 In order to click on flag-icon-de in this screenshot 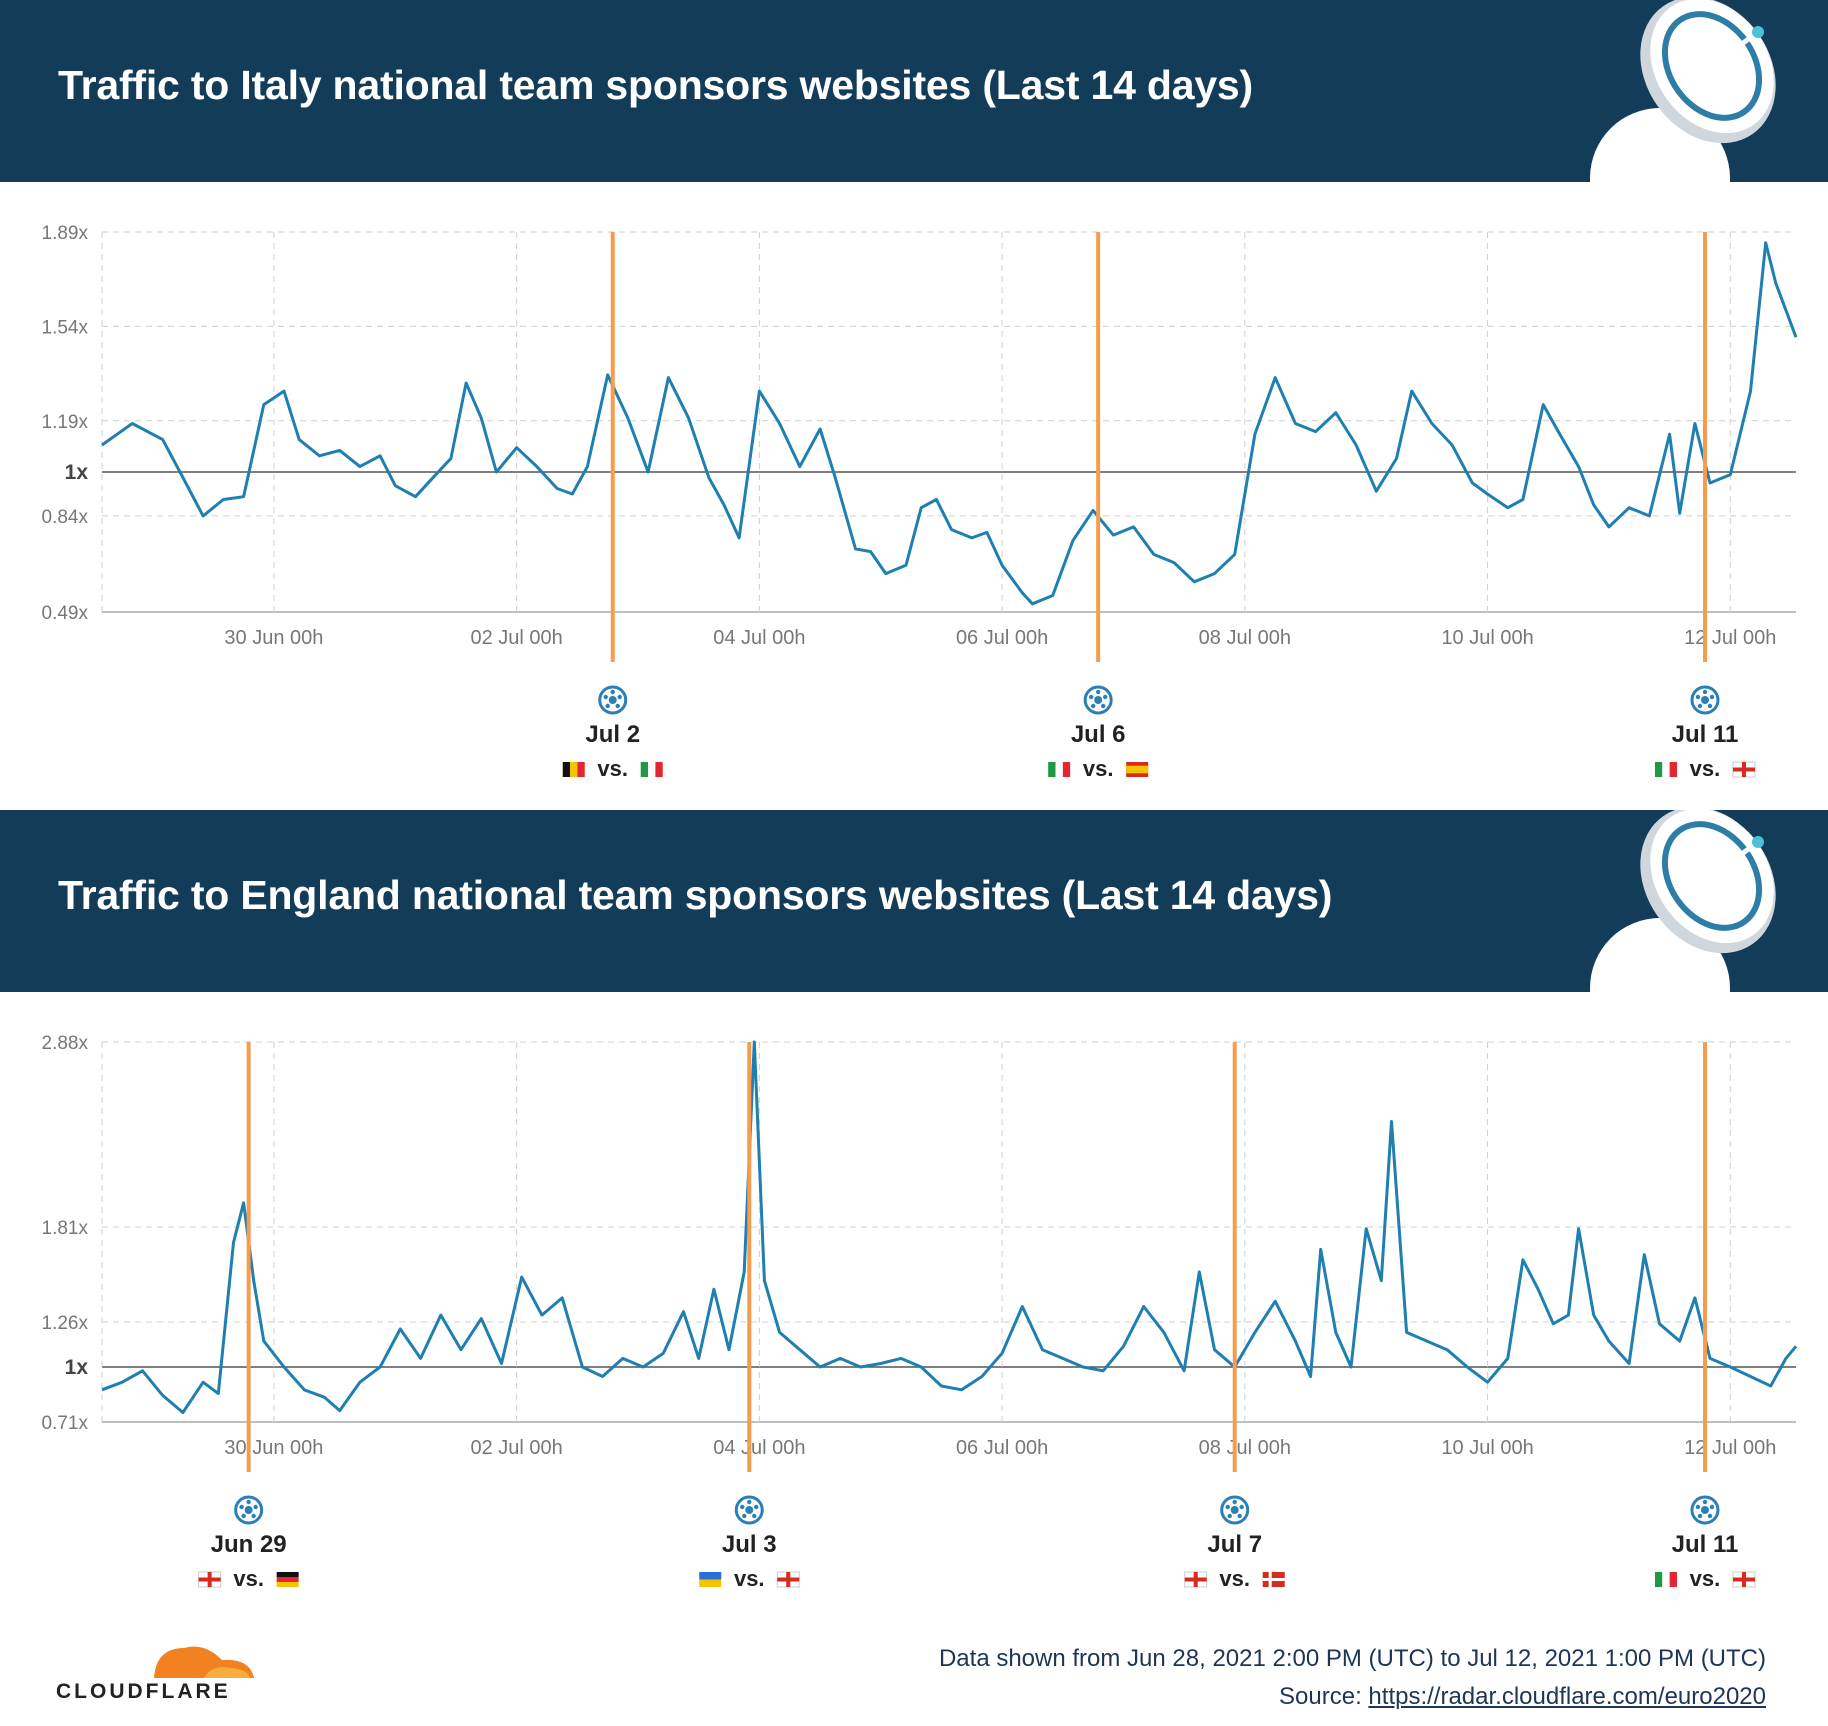, I will do `click(287, 1579)`.